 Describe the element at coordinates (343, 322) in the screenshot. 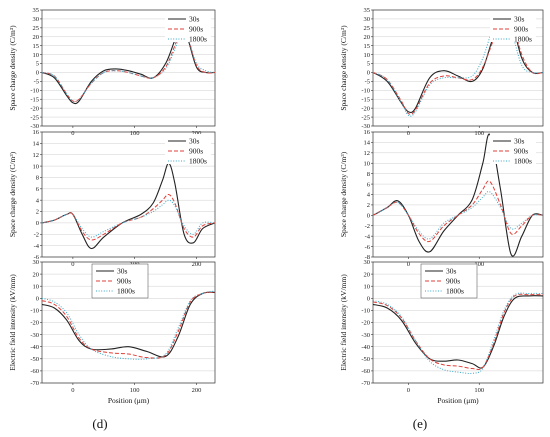

I see `y-axis-label: Electric field intensity (kV/mm)` at that location.